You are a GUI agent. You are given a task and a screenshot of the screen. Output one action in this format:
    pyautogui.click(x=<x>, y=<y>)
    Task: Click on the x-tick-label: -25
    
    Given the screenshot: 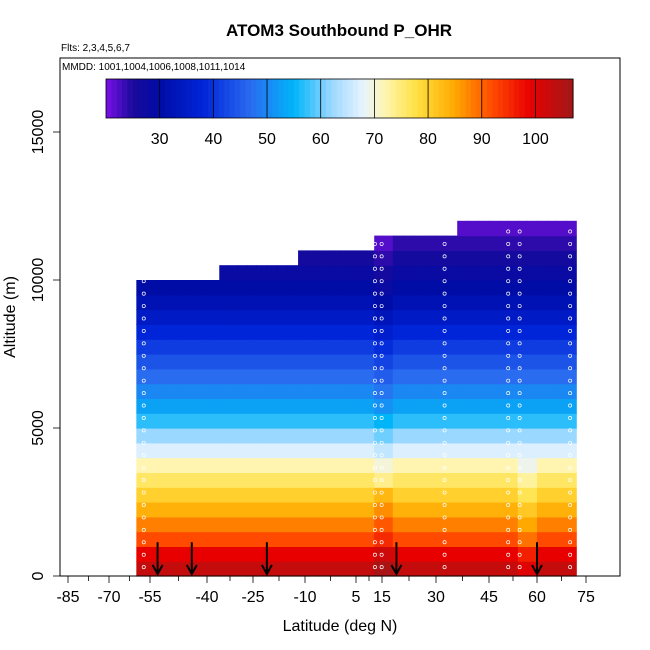 What is the action you would take?
    pyautogui.click(x=252, y=597)
    